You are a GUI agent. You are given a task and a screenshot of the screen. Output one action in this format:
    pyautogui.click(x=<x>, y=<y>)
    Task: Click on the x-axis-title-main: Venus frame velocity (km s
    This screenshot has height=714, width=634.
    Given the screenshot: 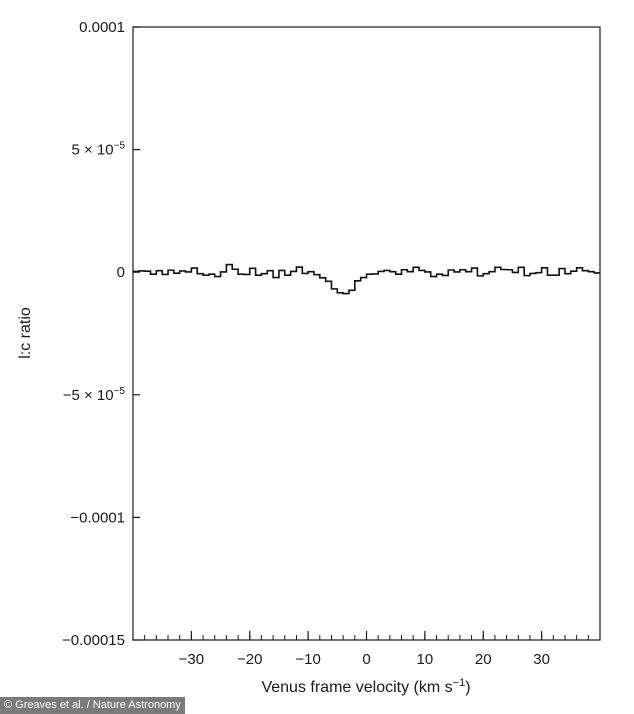 What is the action you would take?
    pyautogui.click(x=356, y=687)
    